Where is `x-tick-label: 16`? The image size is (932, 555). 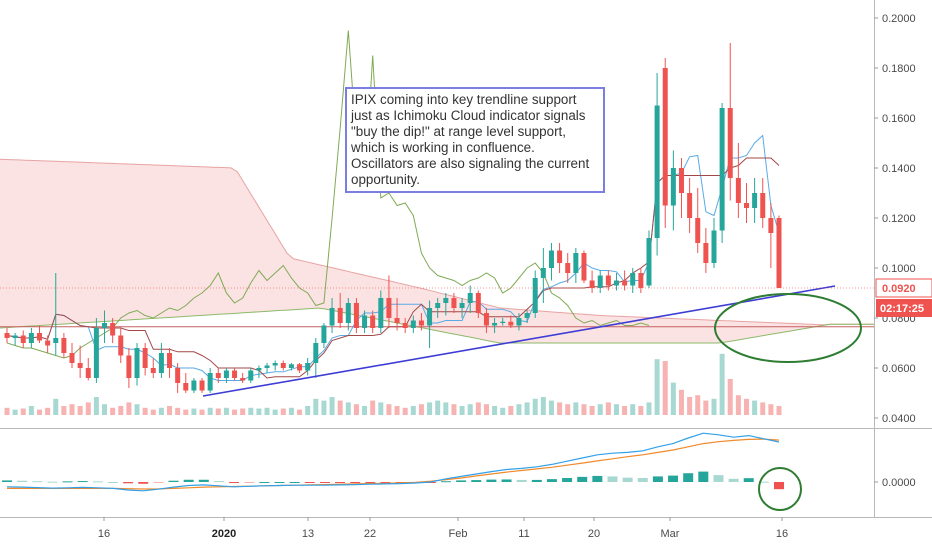 x-tick-label: 16 is located at coordinates (104, 534).